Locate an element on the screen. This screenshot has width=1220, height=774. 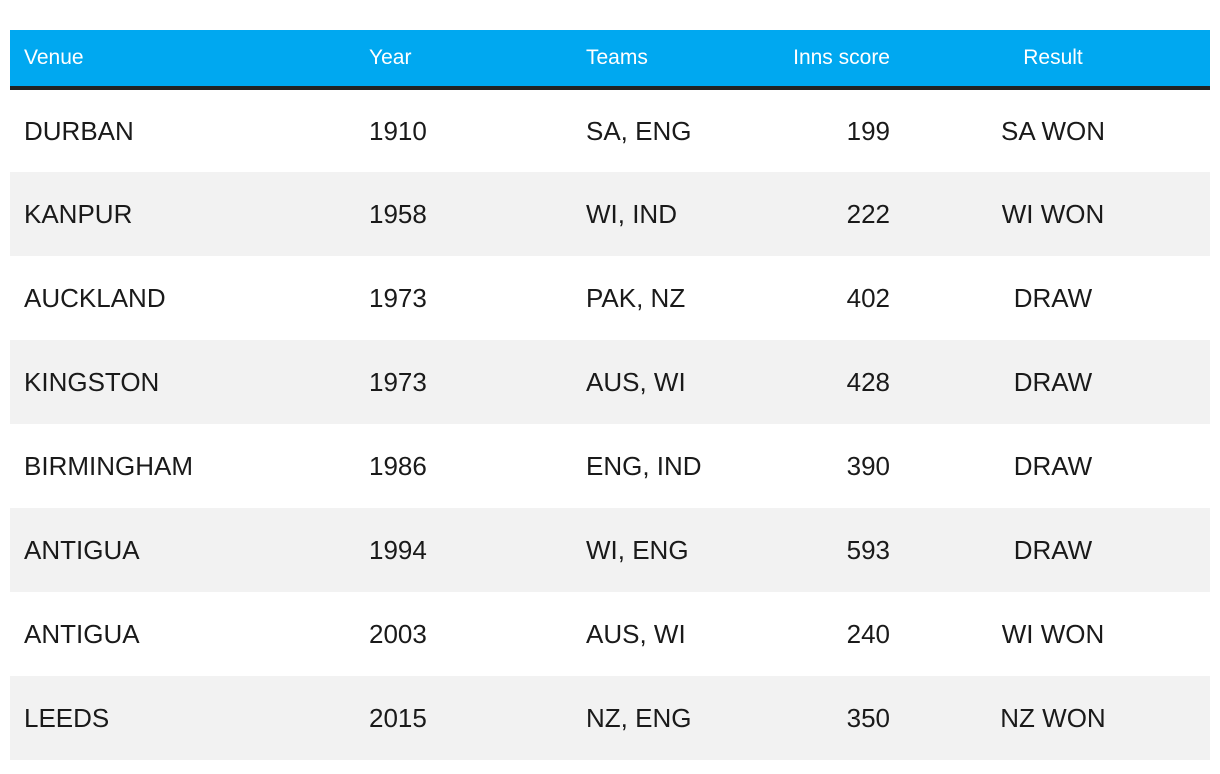
cell-year: 2015 is located at coordinates (398, 717).